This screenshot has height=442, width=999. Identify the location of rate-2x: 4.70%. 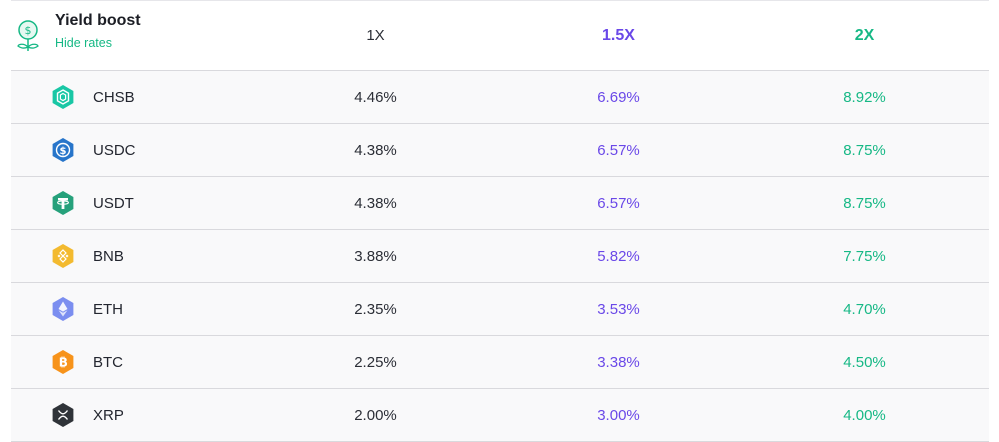
(864, 309).